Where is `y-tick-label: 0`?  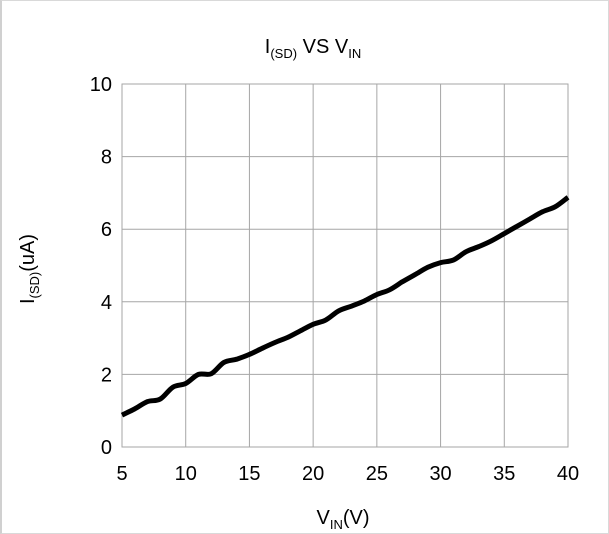
y-tick-label: 0 is located at coordinates (106, 448).